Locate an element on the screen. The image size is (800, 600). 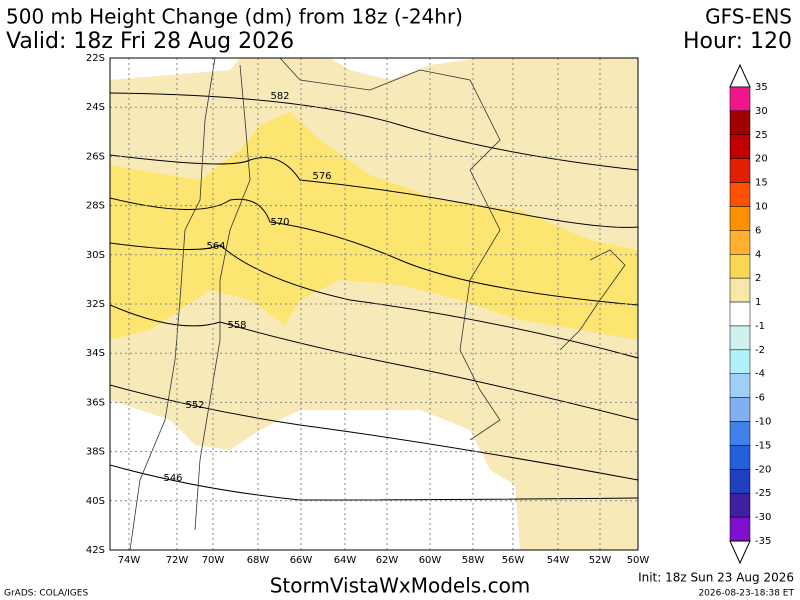
colorbar-label: -4 is located at coordinates (760, 374).